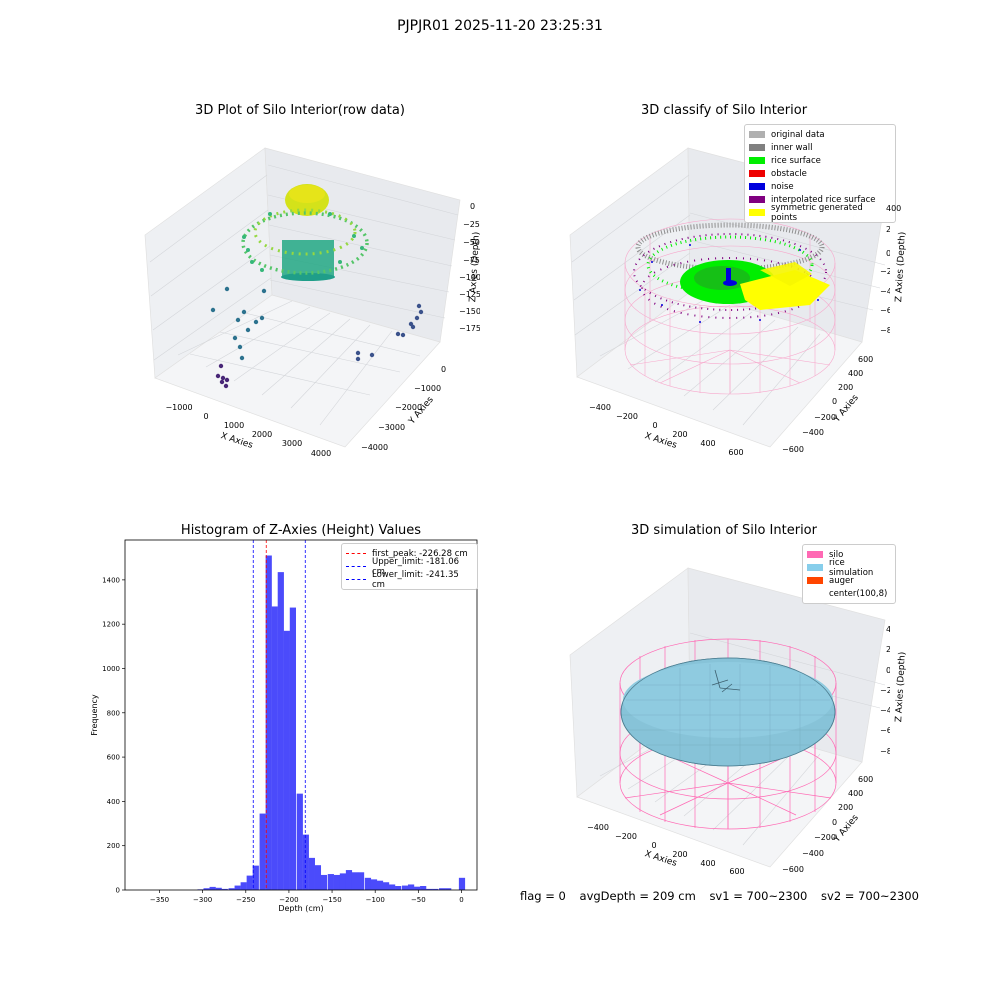  I want to click on panel2-z-tick-labels: 200 0 −200 −400 −600 −800, so click(885, 280).